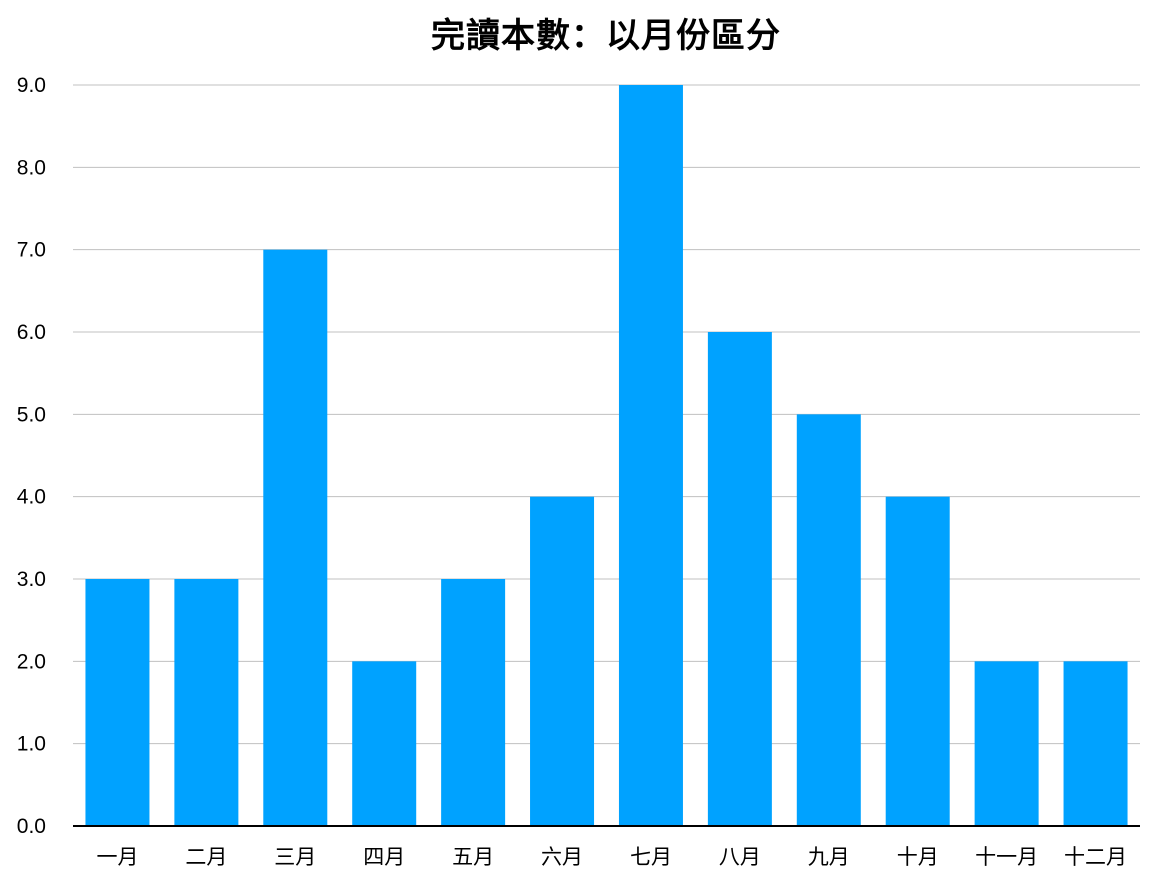 The width and height of the screenshot is (1154, 880). Describe the element at coordinates (31, 456) in the screenshot. I see `y-axis-ticks: 0.0 1.0 2.0 3.0 4.0 5.0 6.0 7.0 8.0 9.0` at that location.